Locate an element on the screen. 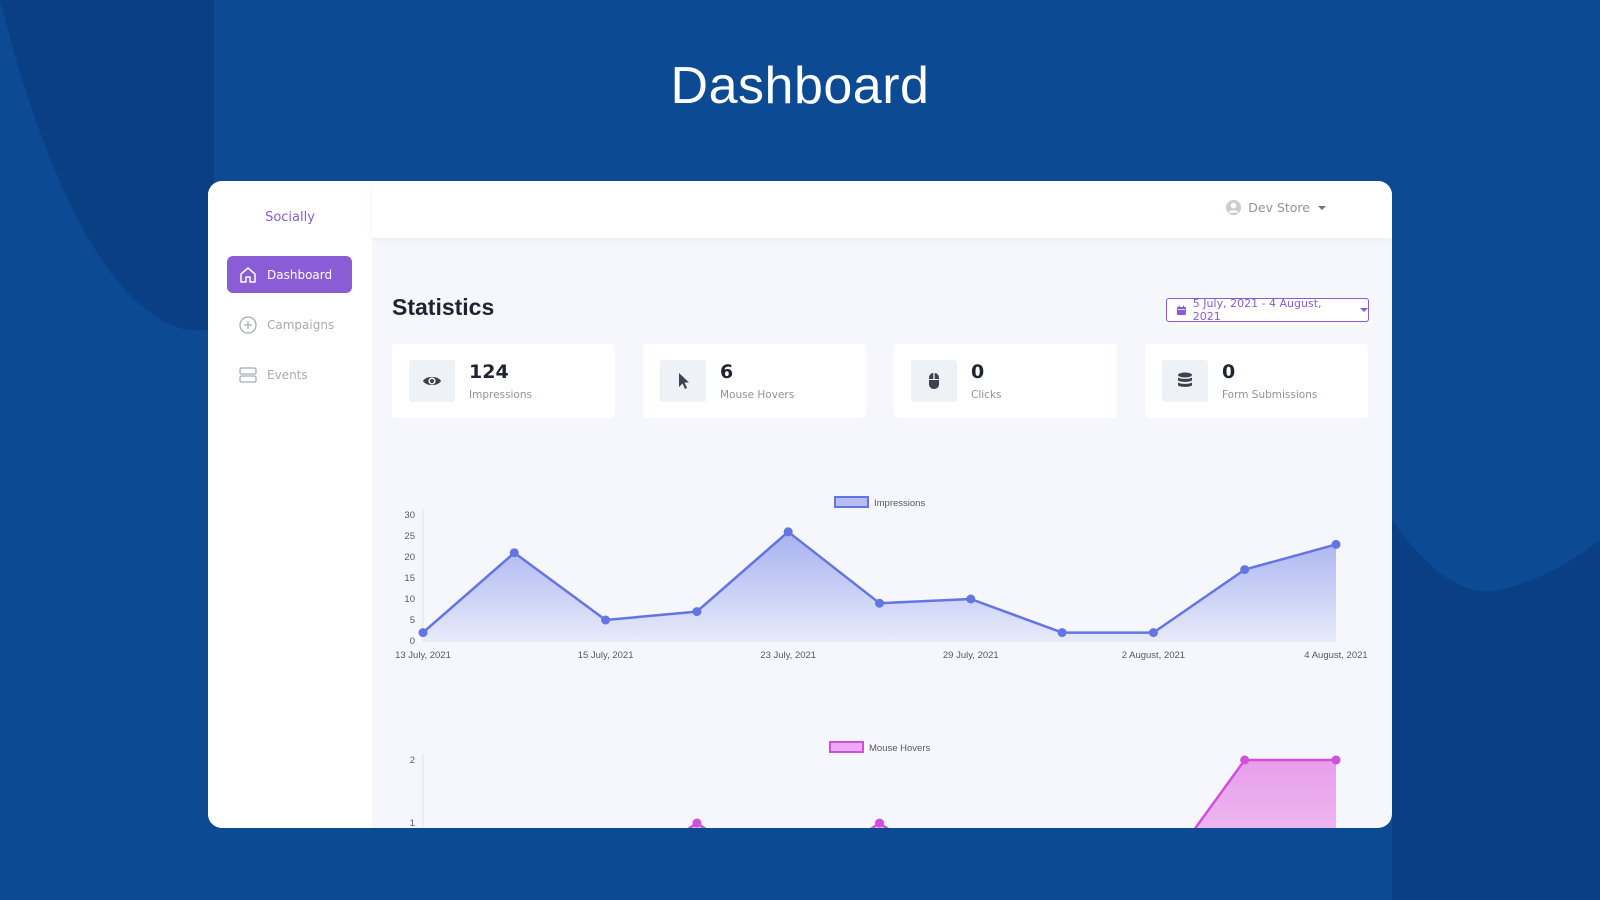  y-tick-label: 1 is located at coordinates (412, 823).